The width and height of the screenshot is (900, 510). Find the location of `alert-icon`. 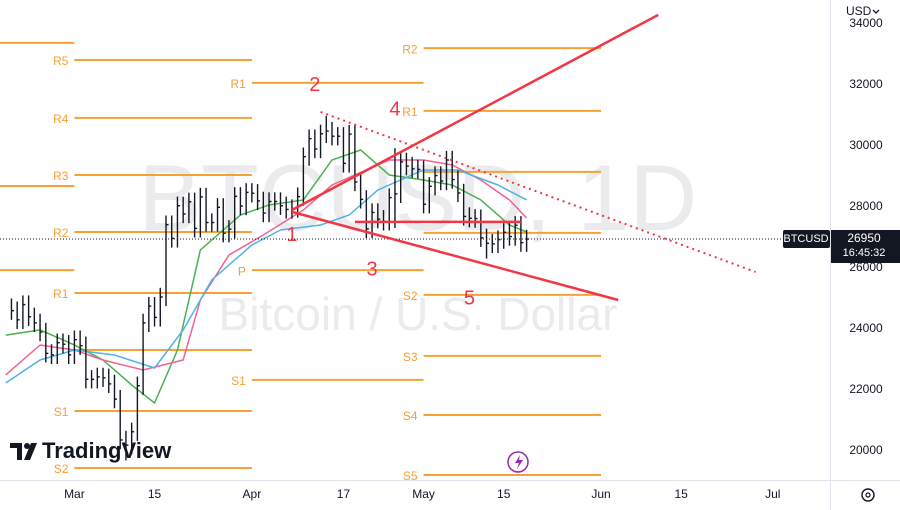

alert-icon is located at coordinates (518, 462).